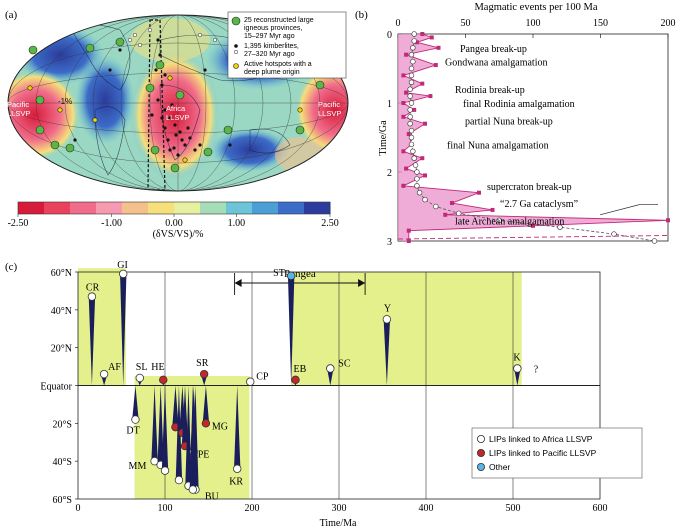 The height and width of the screenshot is (529, 700). I want to click on panel-b-xtick-label: 50, so click(466, 23).